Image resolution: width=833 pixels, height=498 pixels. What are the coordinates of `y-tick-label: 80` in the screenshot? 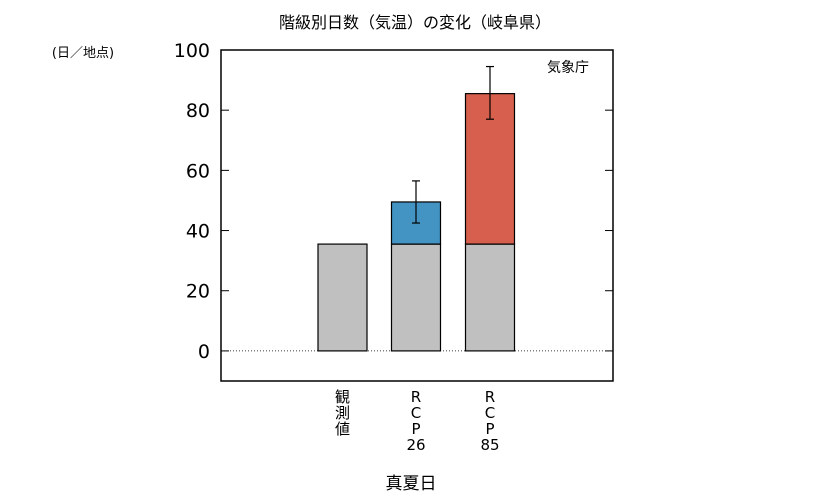 It's located at (198, 111).